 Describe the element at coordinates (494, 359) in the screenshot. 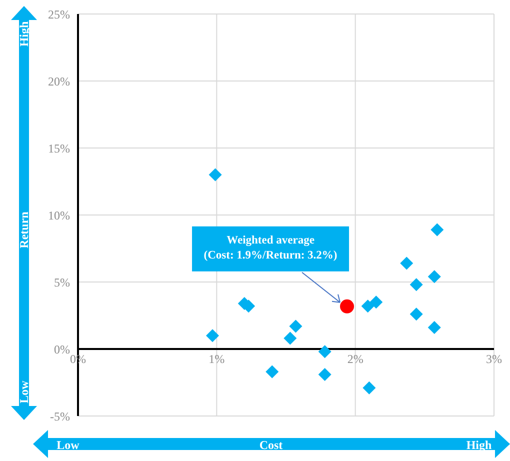

I see `x-tick-label: 3%` at that location.